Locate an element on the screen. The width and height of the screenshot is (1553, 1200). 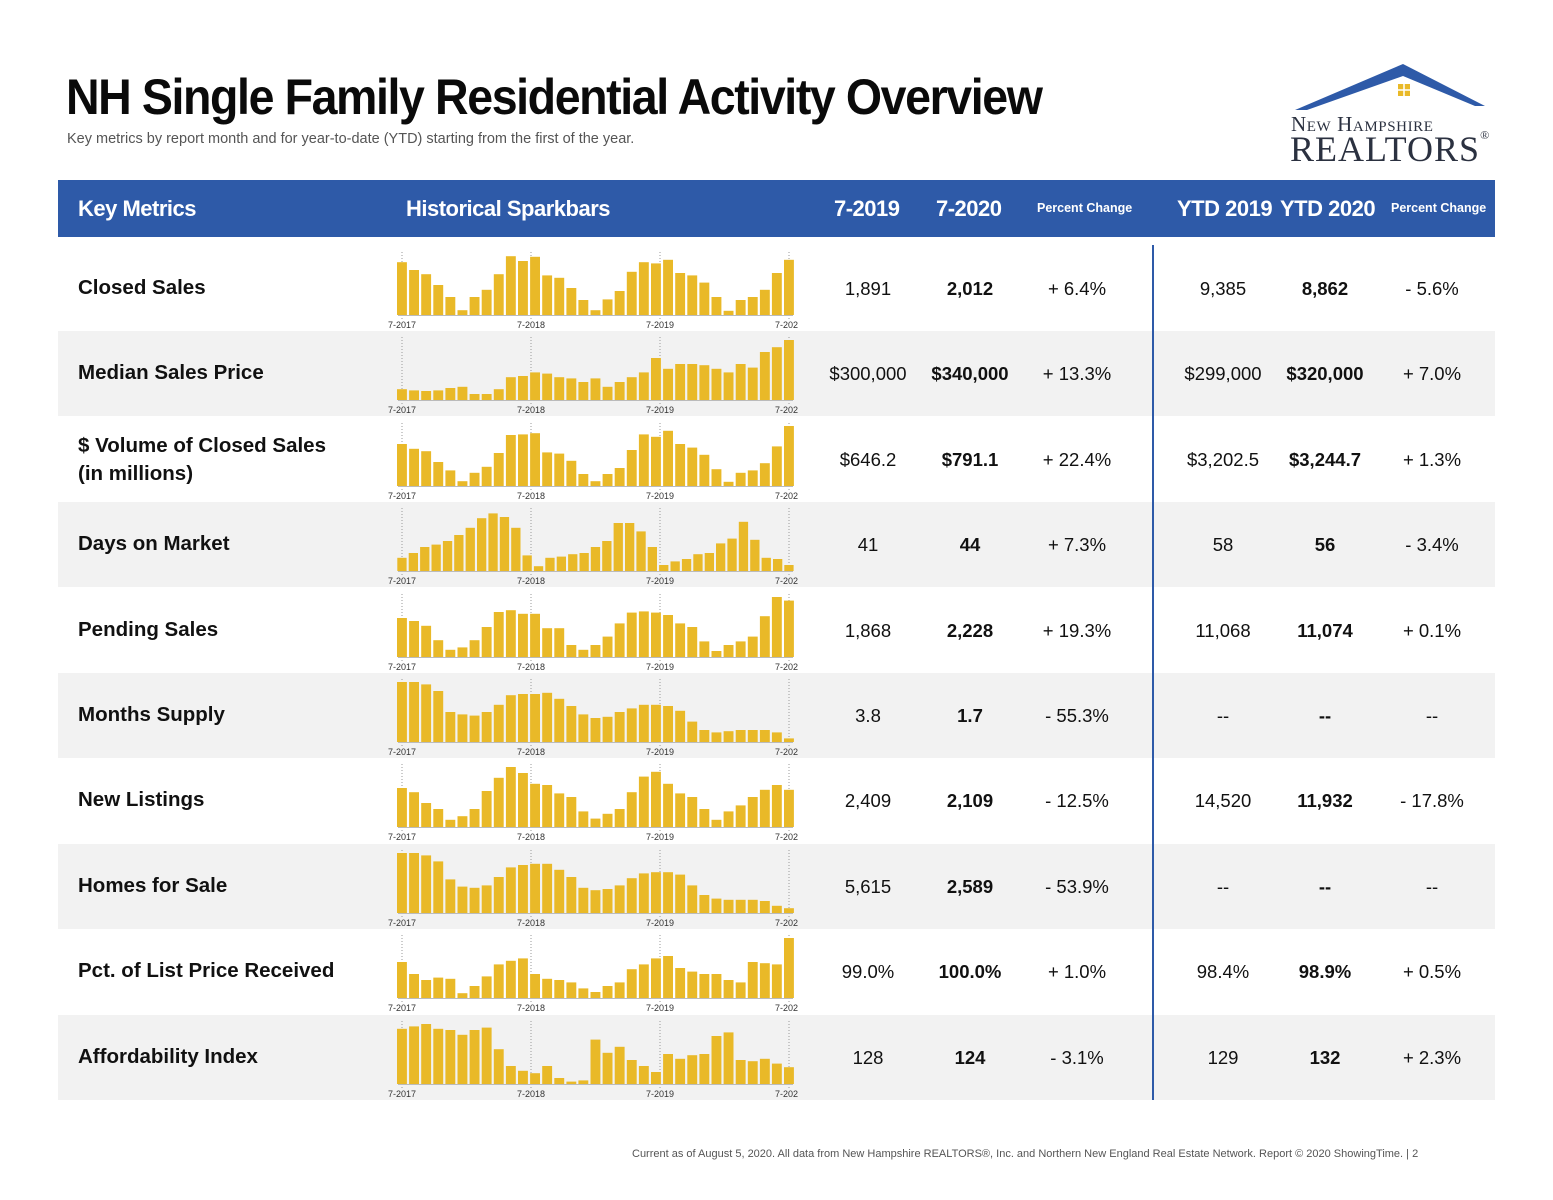
spark-axis-label: 7-2019 is located at coordinates (660, 496).